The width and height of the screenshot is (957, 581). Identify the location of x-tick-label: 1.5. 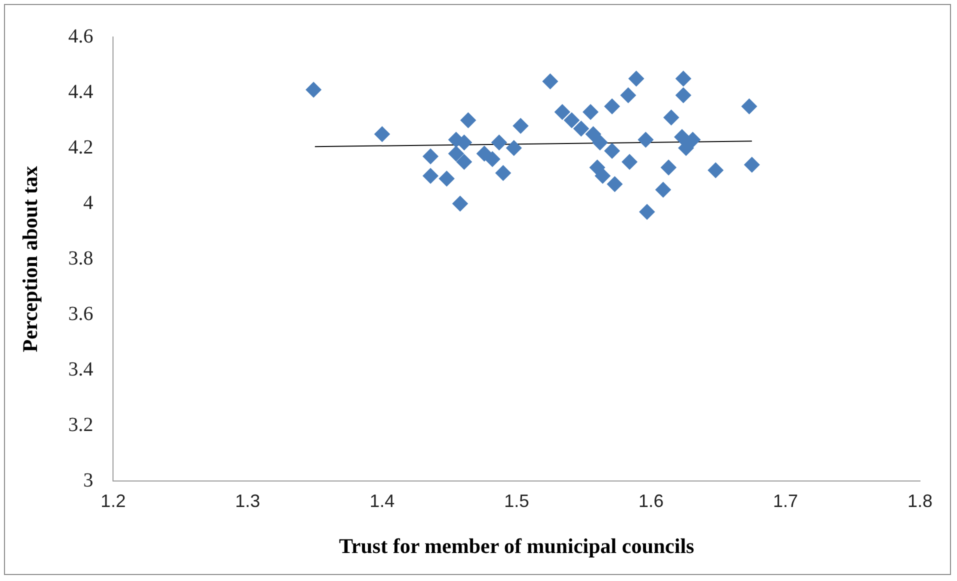
(517, 500).